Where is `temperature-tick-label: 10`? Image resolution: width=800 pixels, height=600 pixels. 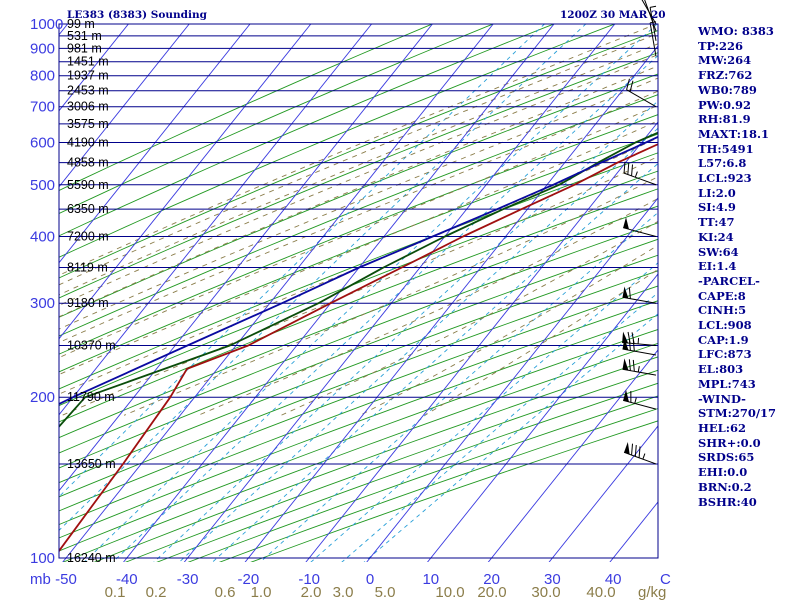 temperature-tick-label: 10 is located at coordinates (430, 579).